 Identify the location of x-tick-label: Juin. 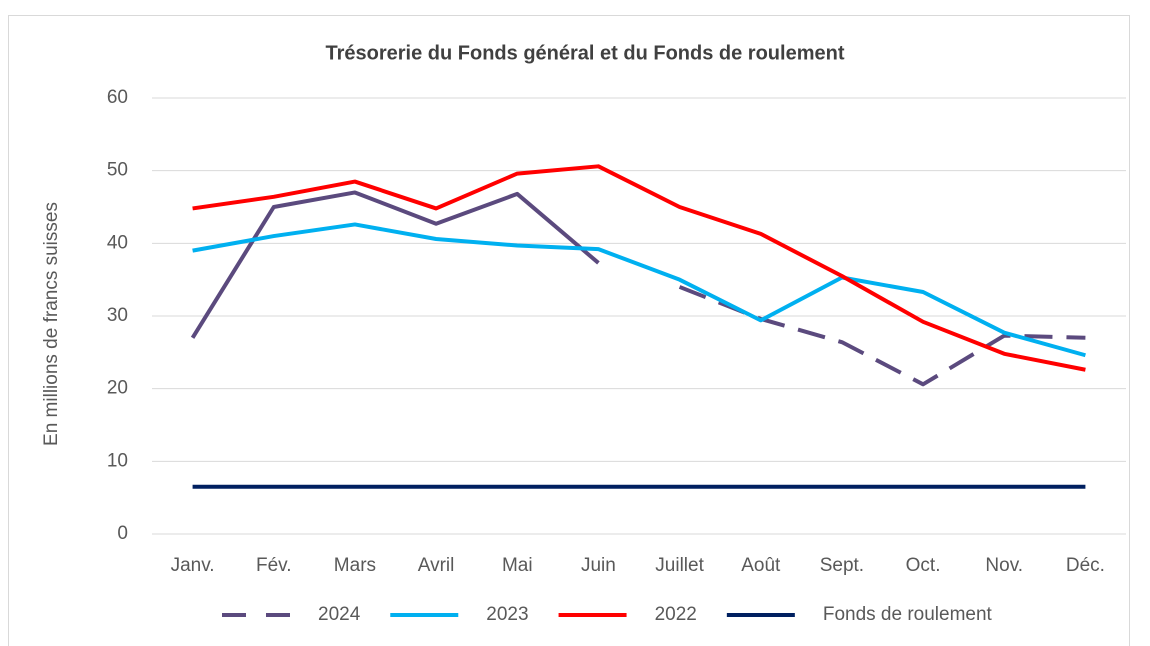
(598, 565).